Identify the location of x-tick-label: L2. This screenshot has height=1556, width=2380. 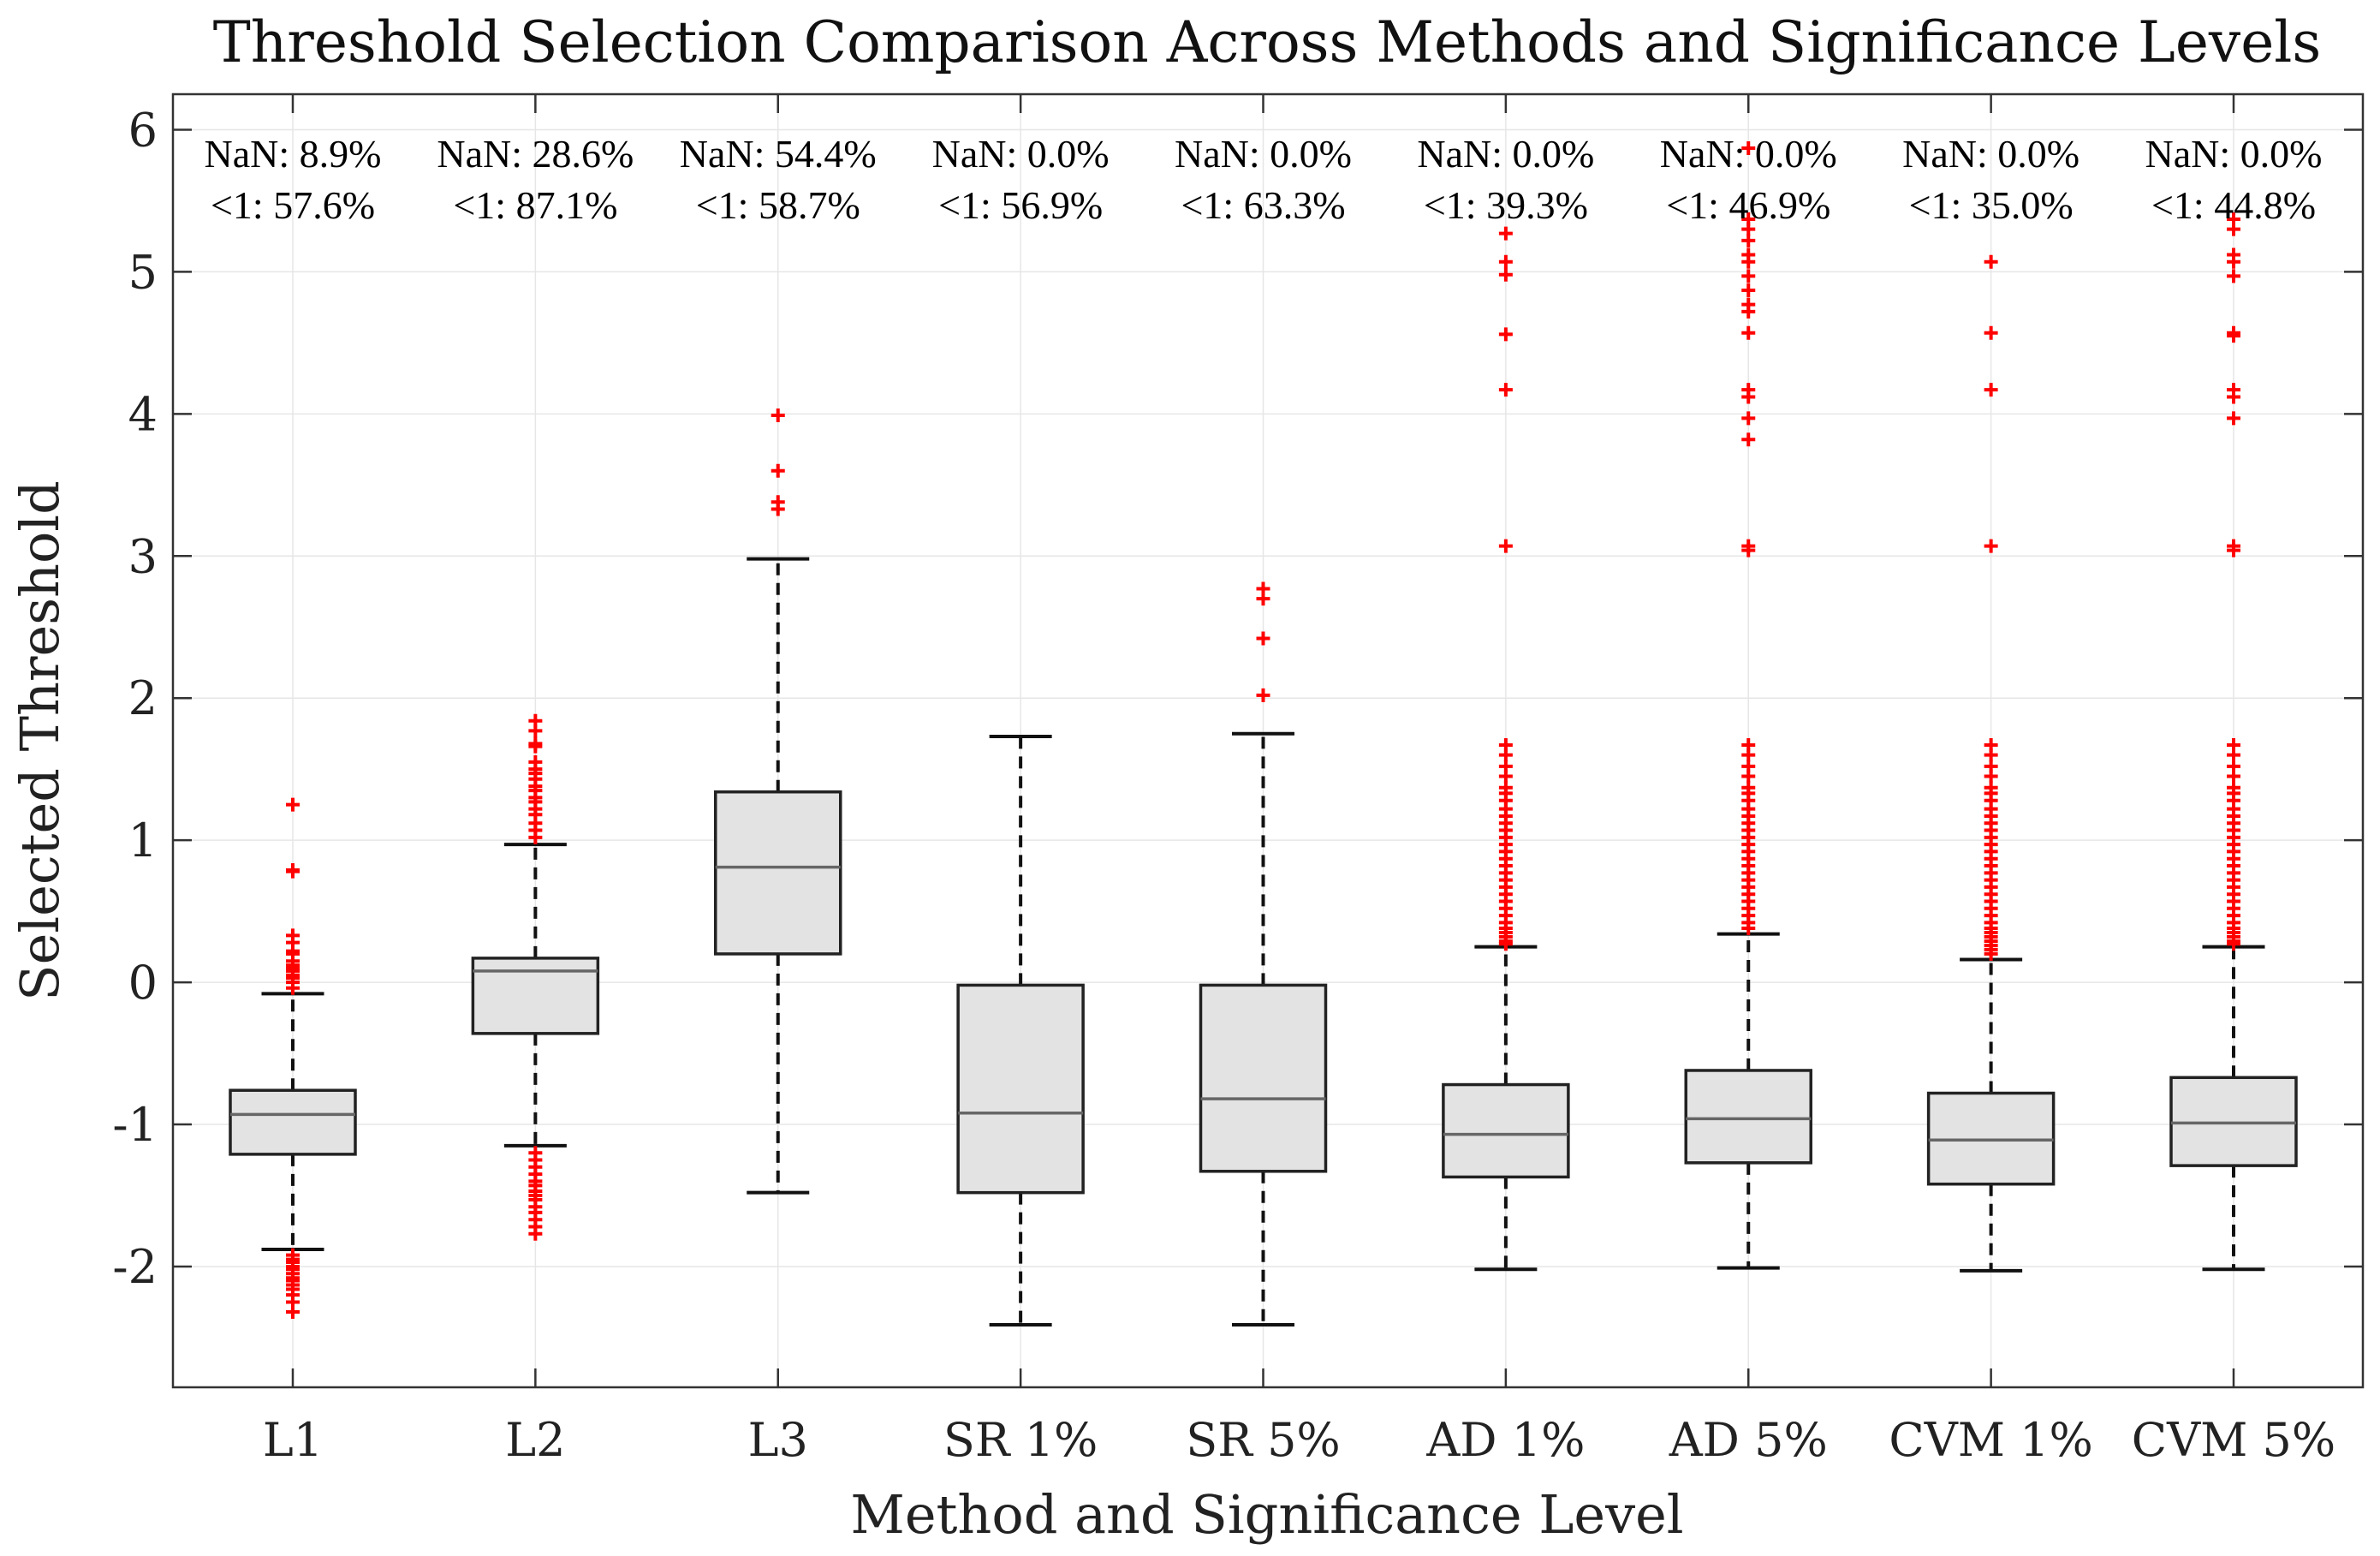
(535, 1440).